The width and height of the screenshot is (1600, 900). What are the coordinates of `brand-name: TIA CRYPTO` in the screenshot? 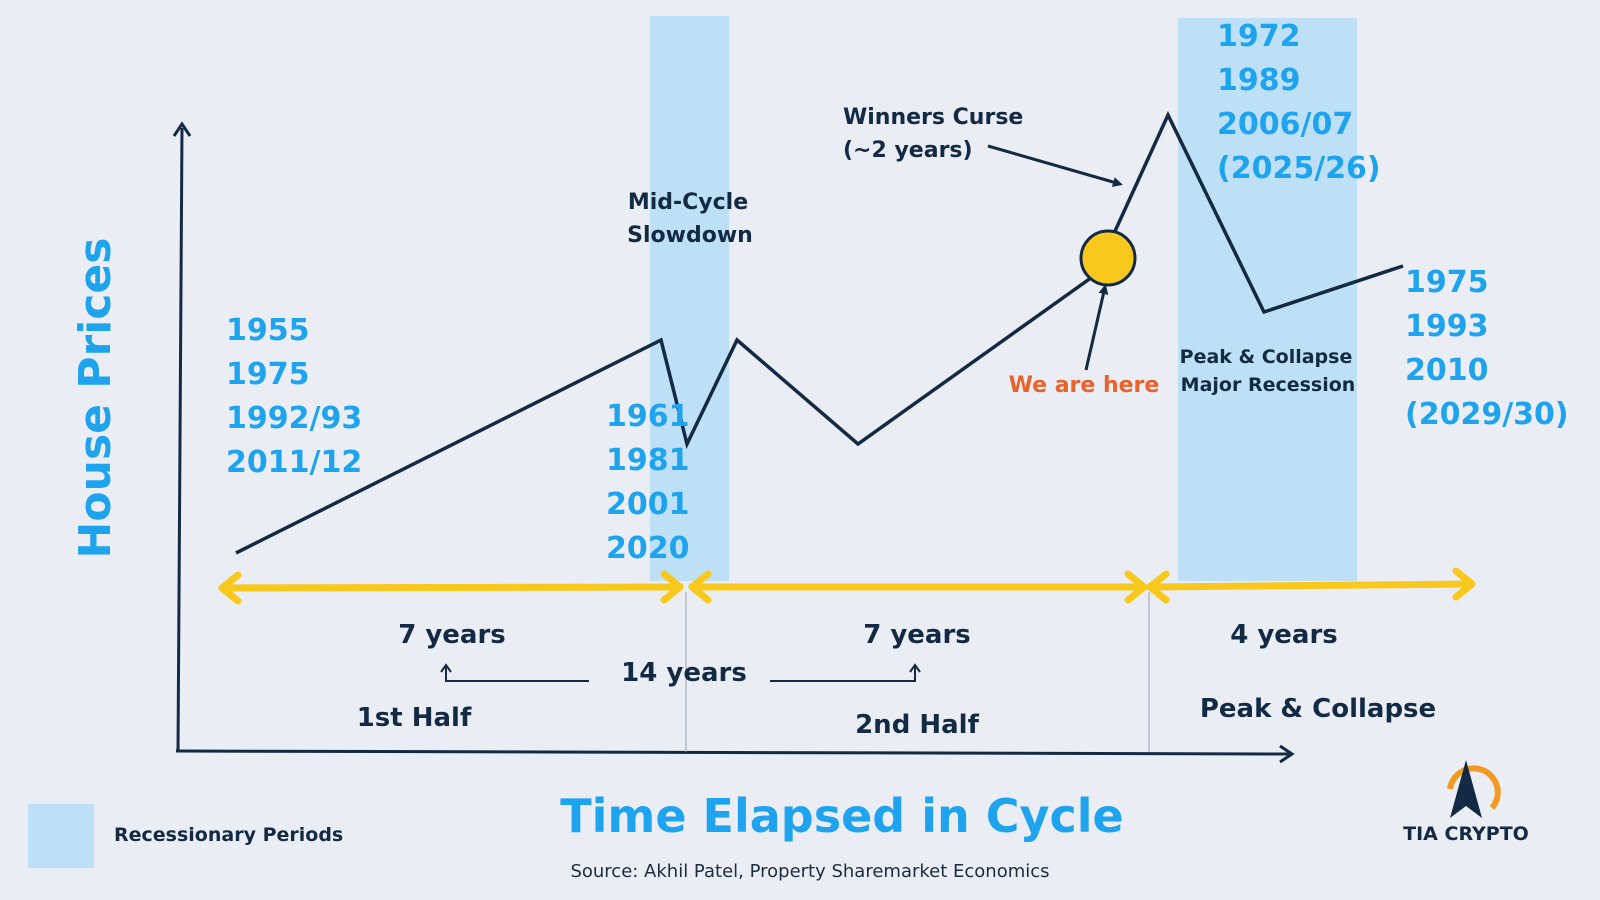 It's located at (1466, 834).